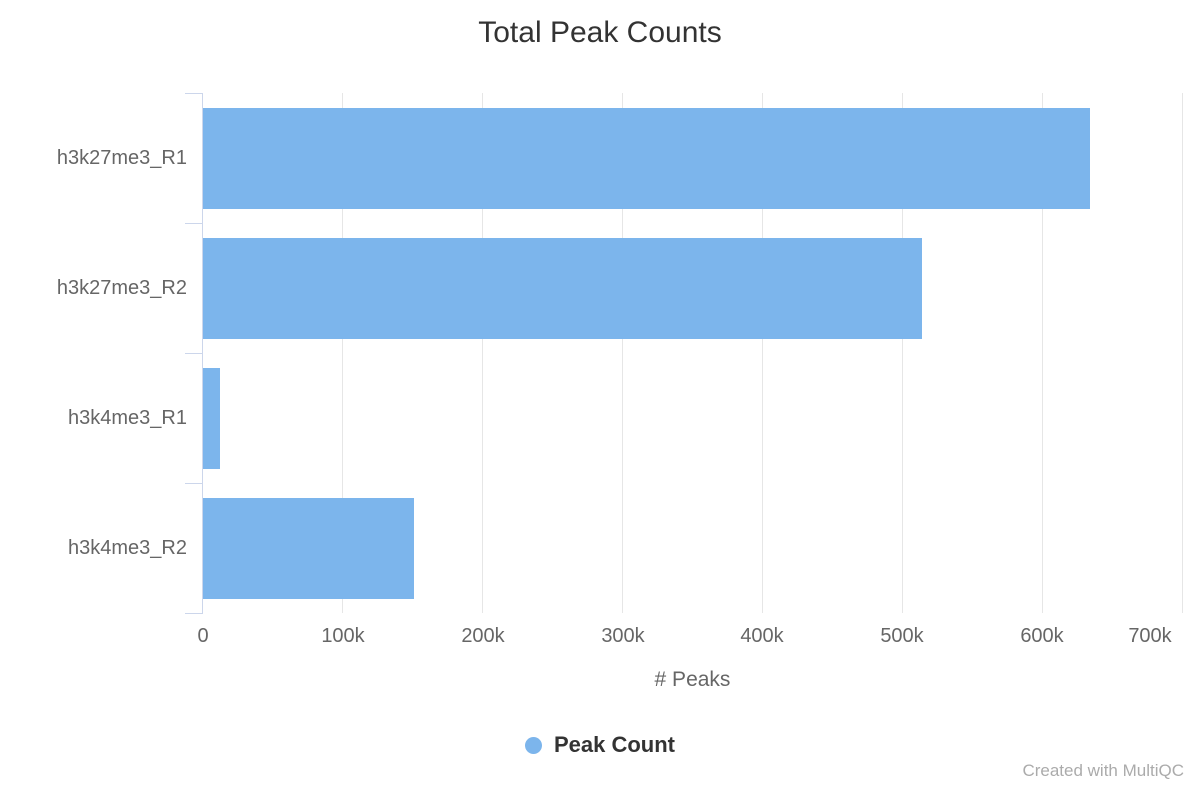 This screenshot has height=800, width=1200. Describe the element at coordinates (483, 636) in the screenshot. I see `x-tick-label: 200k` at that location.